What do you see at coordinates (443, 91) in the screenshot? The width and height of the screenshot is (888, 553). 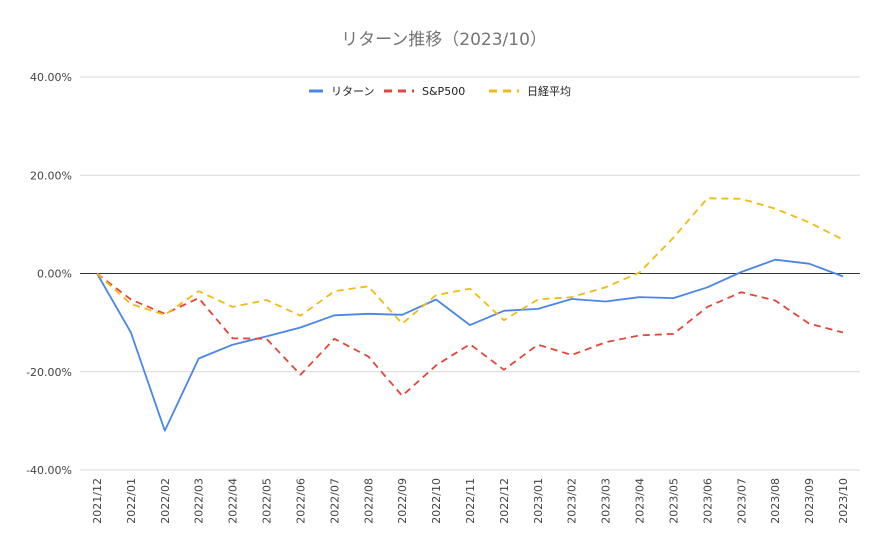 I see `legend-label: S&P500` at bounding box center [443, 91].